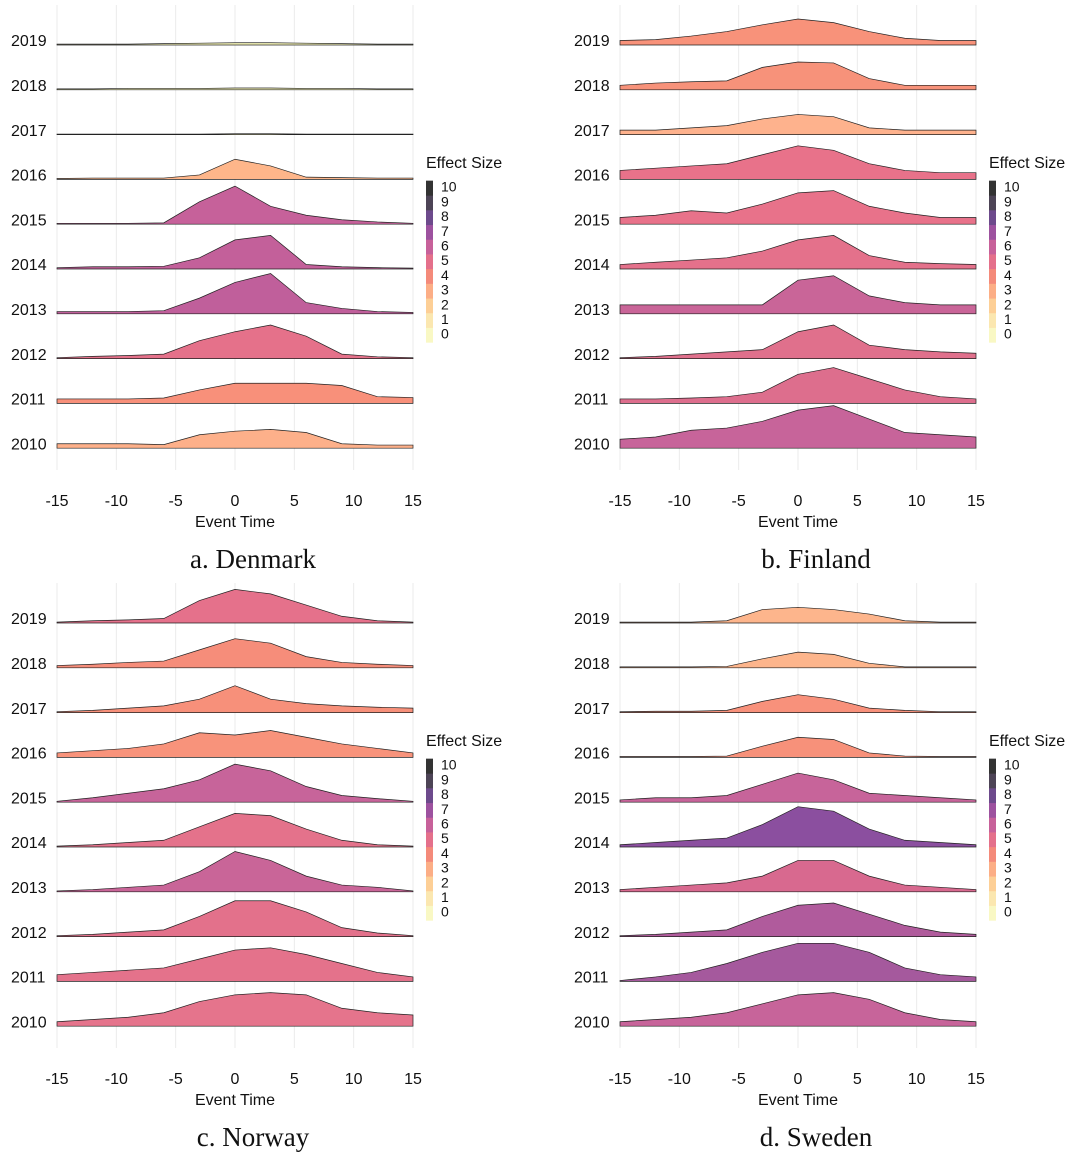 The image size is (1079, 1158). Describe the element at coordinates (1008, 216) in the screenshot. I see `colorbar-tick-label: 8` at that location.